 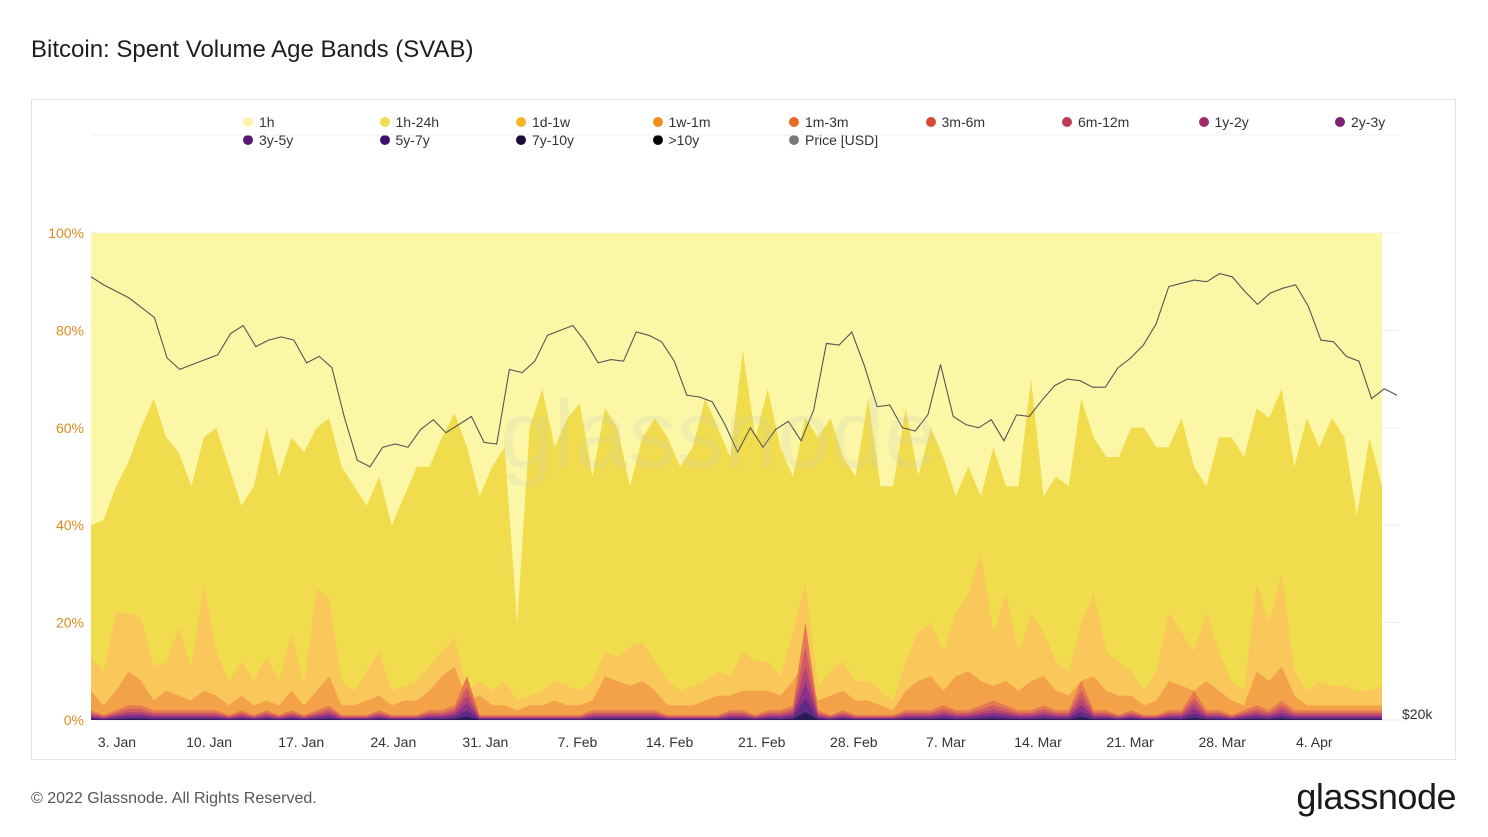 What do you see at coordinates (74, 720) in the screenshot?
I see `y-tick-label: 0%` at bounding box center [74, 720].